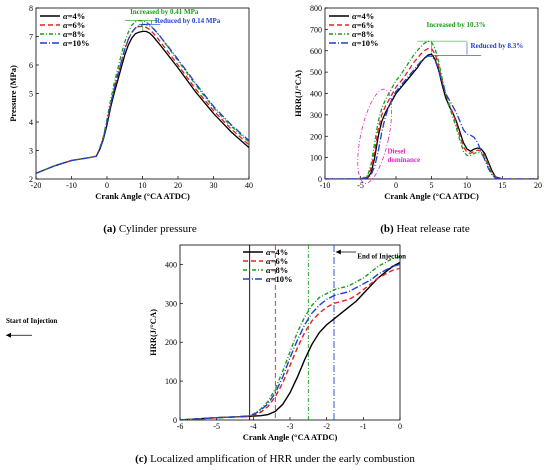  Describe the element at coordinates (375, 136) in the screenshot. I see `diesel-dominance-ellipse` at that location.